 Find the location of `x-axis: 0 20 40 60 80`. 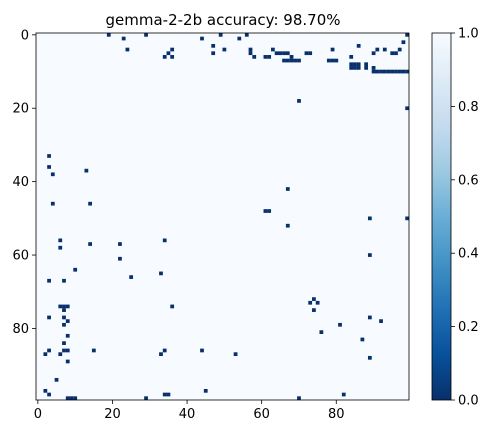

x-axis: 0 20 40 60 80 is located at coordinates (189, 411).